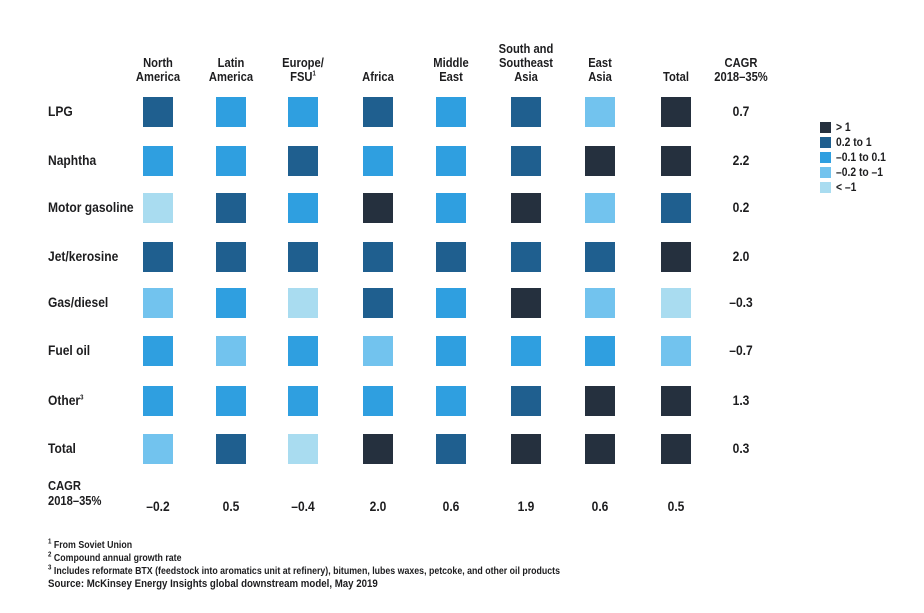 Image resolution: width=924 pixels, height=613 pixels. Describe the element at coordinates (78, 302) in the screenshot. I see `row-label-4: Gas/diesel` at that location.